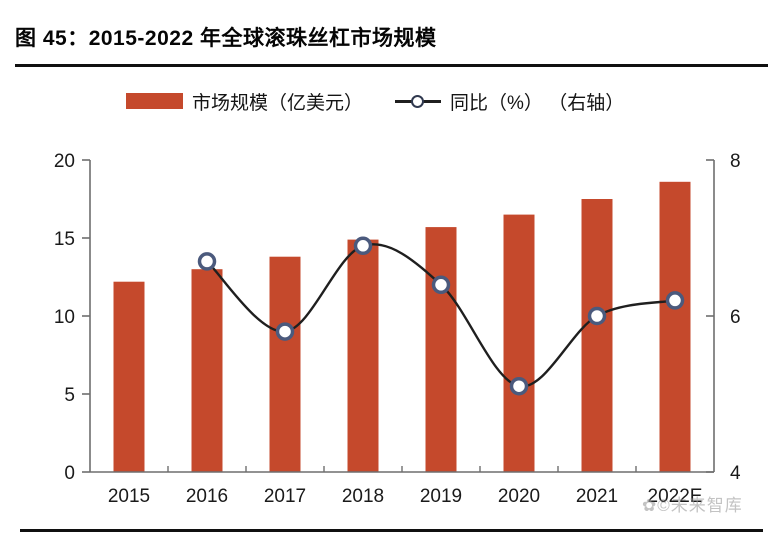  Describe the element at coordinates (537, 103) in the screenshot. I see `legend-label-yoy: 同比（%） （右轴）` at that location.